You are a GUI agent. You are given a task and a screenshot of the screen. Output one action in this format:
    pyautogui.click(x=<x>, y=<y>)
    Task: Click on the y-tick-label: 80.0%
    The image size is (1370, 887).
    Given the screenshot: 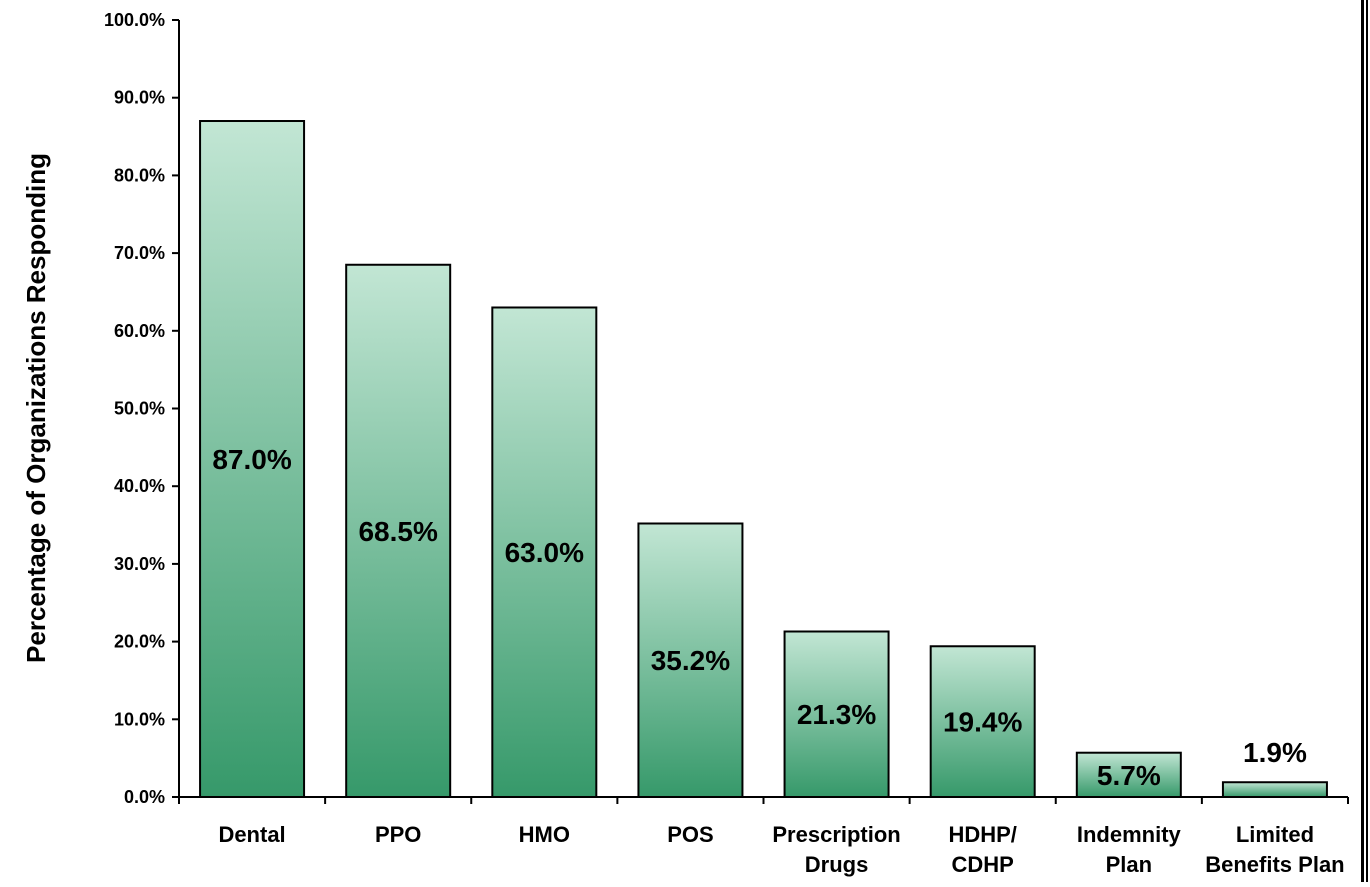 What is the action you would take?
    pyautogui.click(x=139, y=175)
    